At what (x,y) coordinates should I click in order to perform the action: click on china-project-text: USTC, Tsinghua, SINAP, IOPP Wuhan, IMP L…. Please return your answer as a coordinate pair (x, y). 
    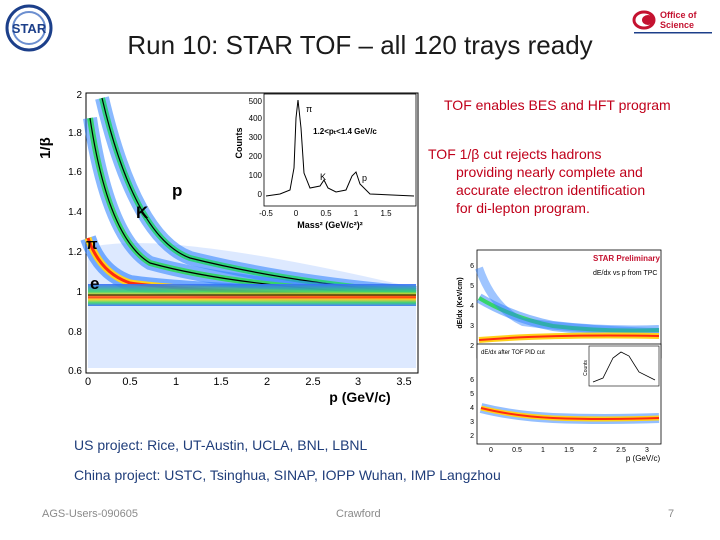
    Looking at the image, I should click on (330, 475).